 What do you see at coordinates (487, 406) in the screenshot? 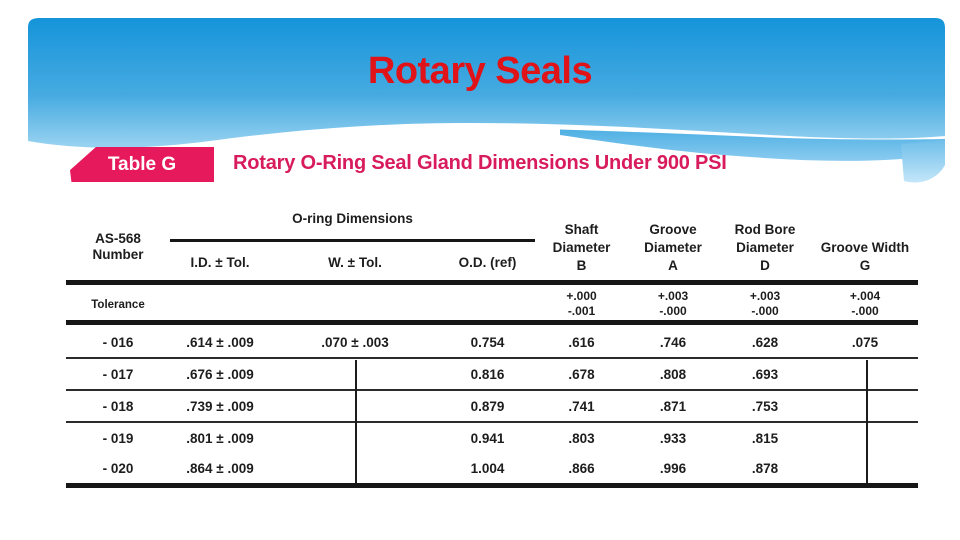
I see `cell-od: 0.879` at bounding box center [487, 406].